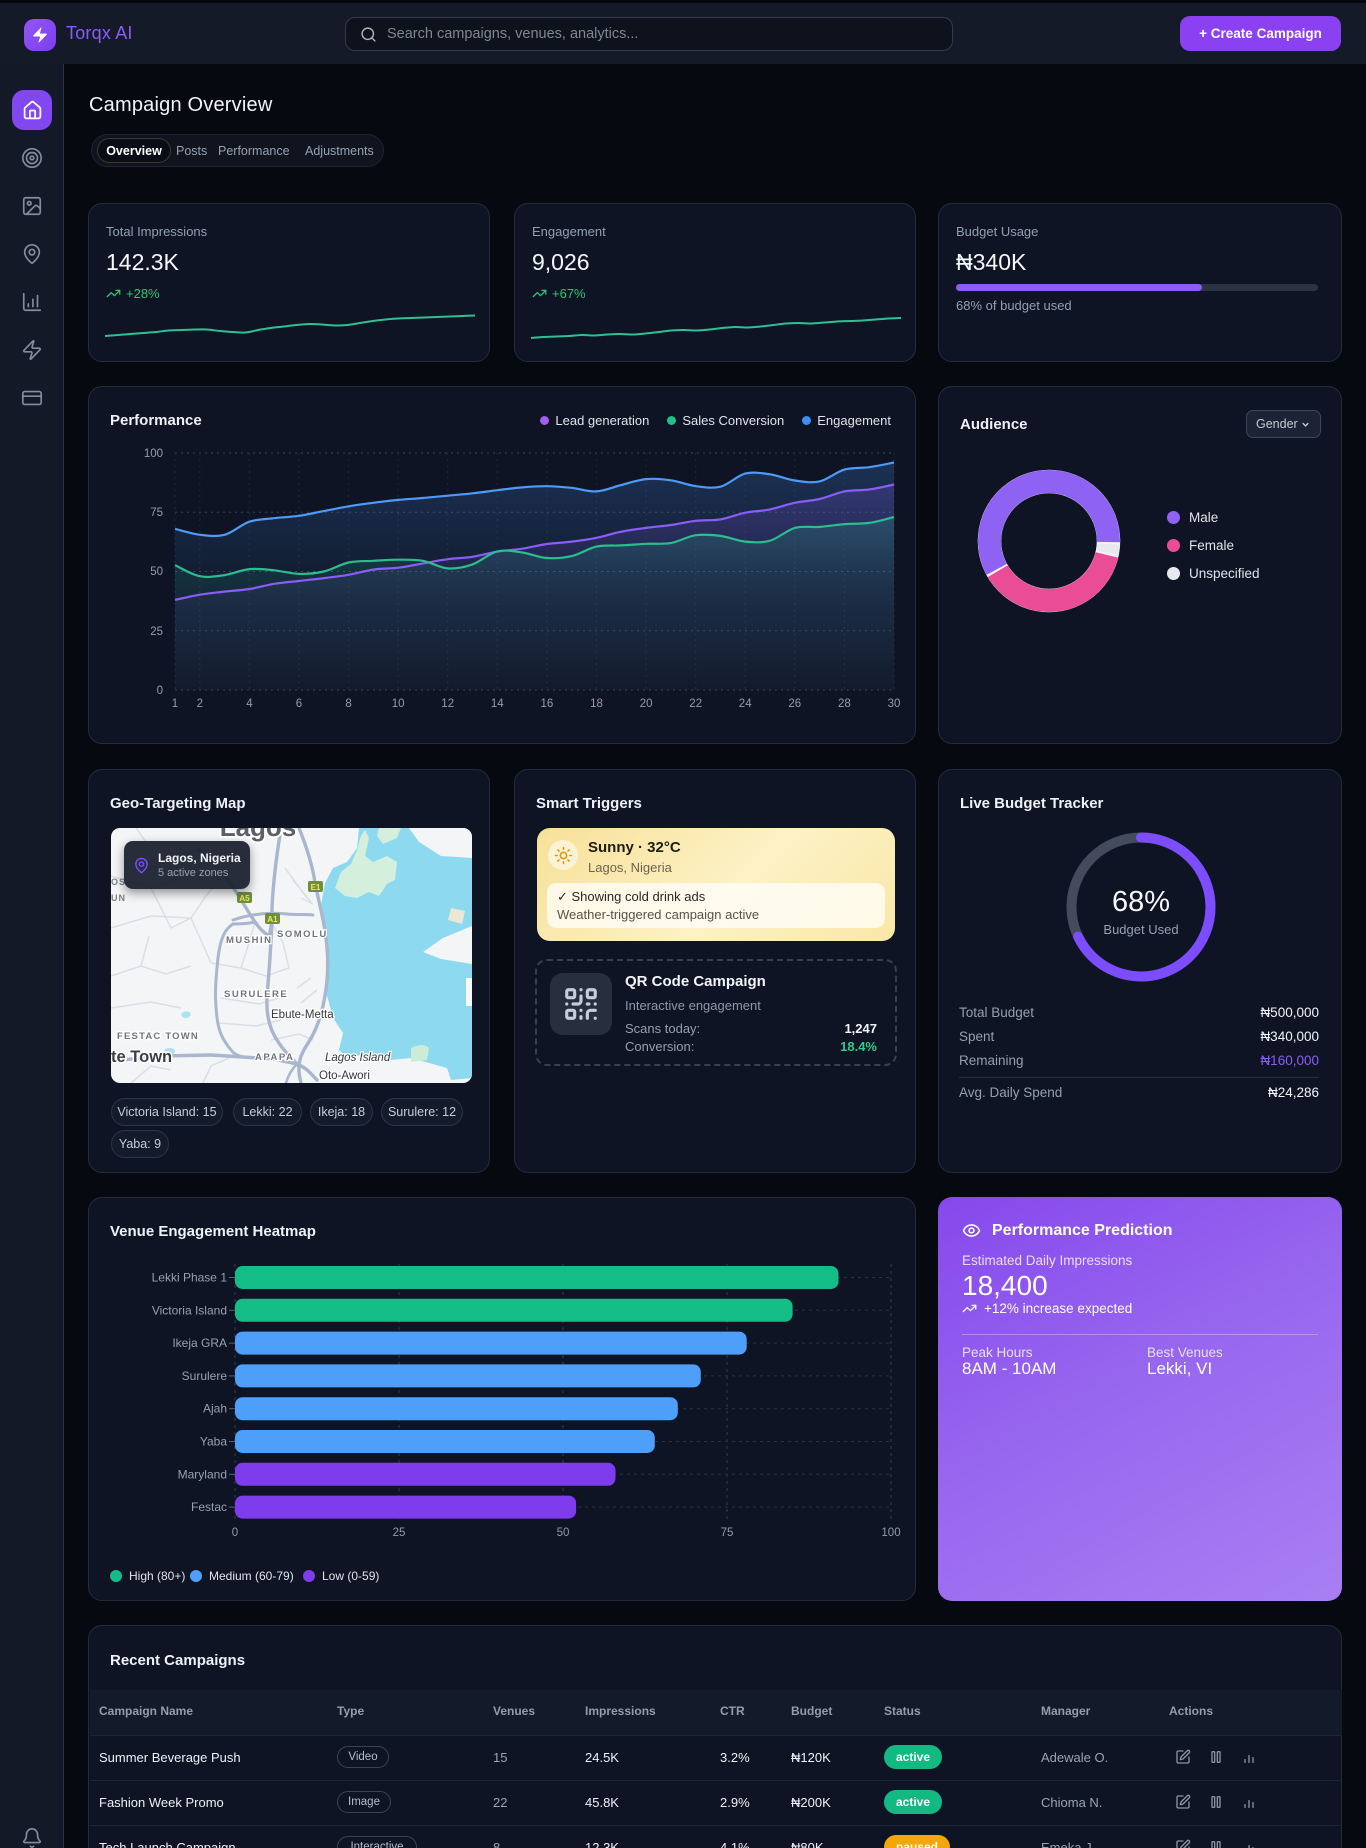  I want to click on svg-text: E1, so click(316, 887).